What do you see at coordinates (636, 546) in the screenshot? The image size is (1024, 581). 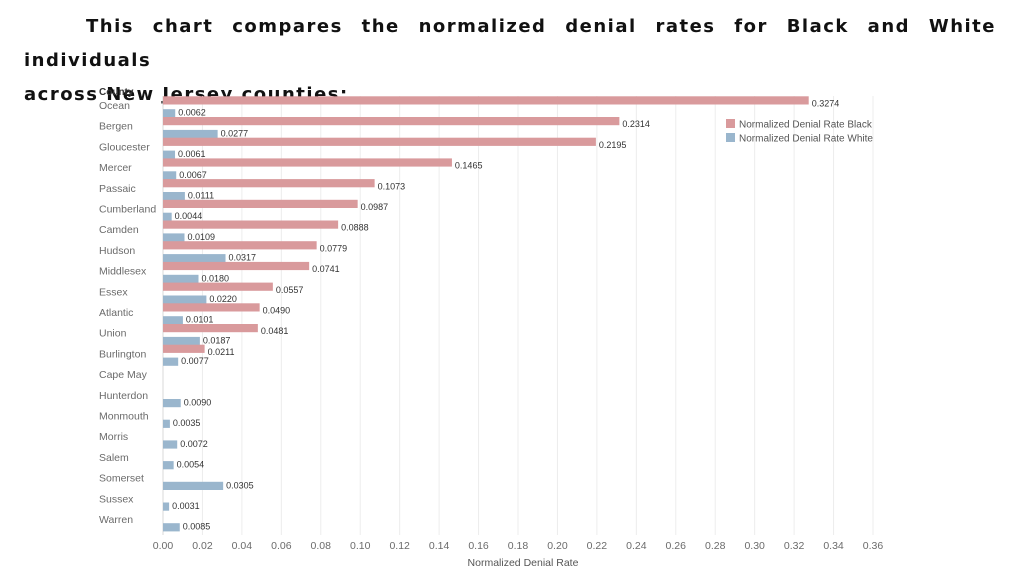 I see `x-tick-label: 0.24` at bounding box center [636, 546].